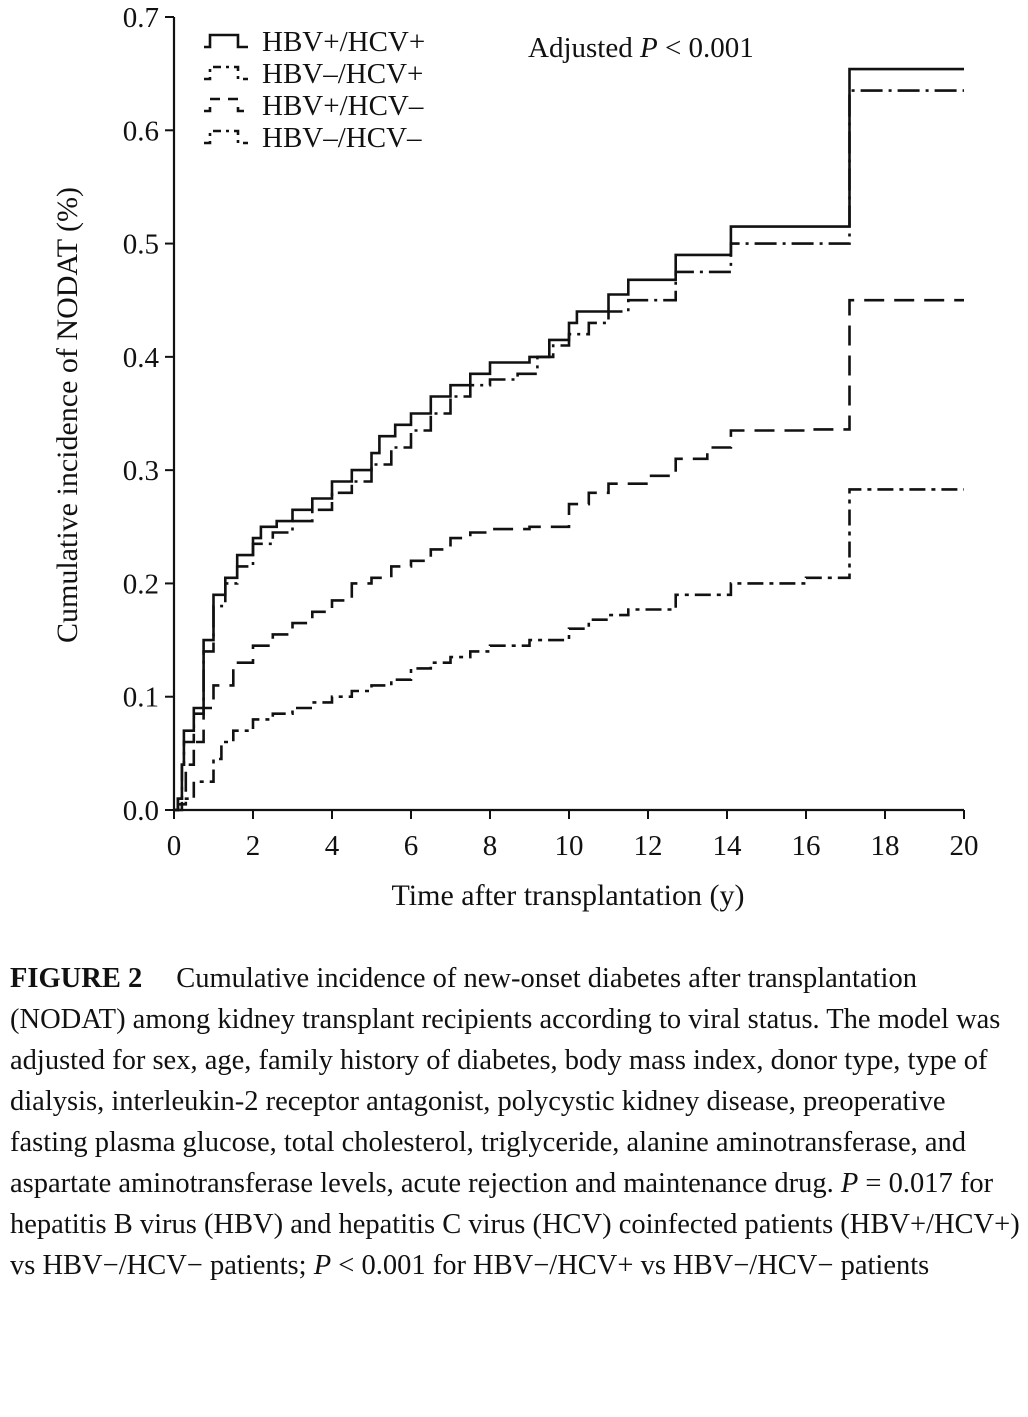 This screenshot has width=1028, height=1417. What do you see at coordinates (141, 131) in the screenshot?
I see `y-tick-label: 0.6` at bounding box center [141, 131].